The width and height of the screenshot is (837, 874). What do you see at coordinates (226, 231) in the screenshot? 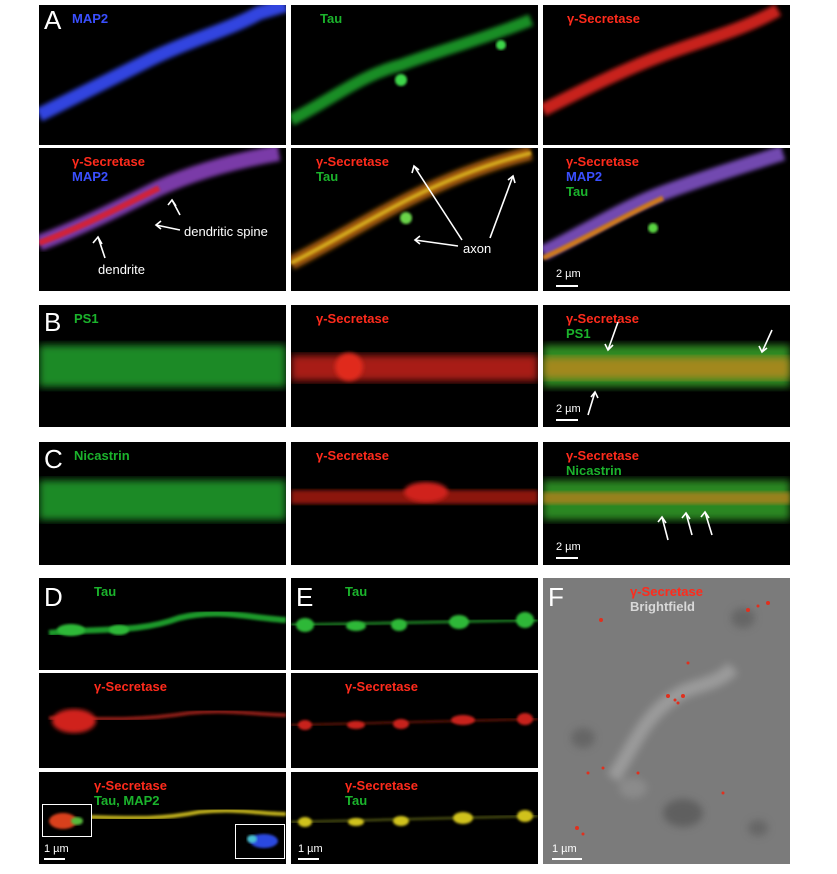
I see `annotation-dendritic-spine: dendritic spine` at bounding box center [226, 231].